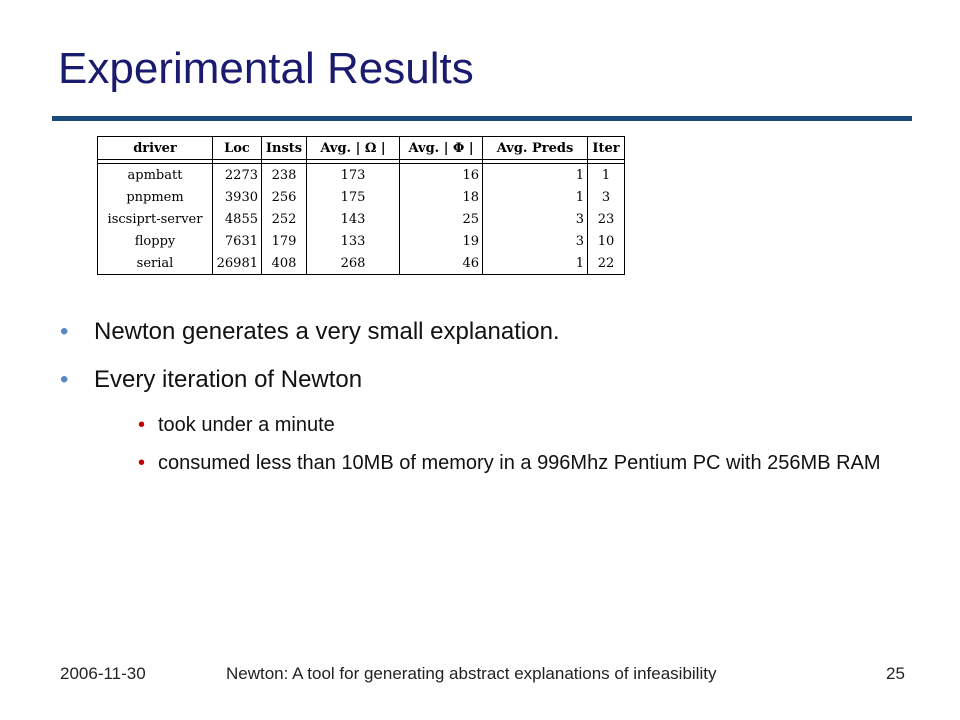 Image resolution: width=960 pixels, height=720 pixels. What do you see at coordinates (284, 174) in the screenshot?
I see `cell-insts: 238` at bounding box center [284, 174].